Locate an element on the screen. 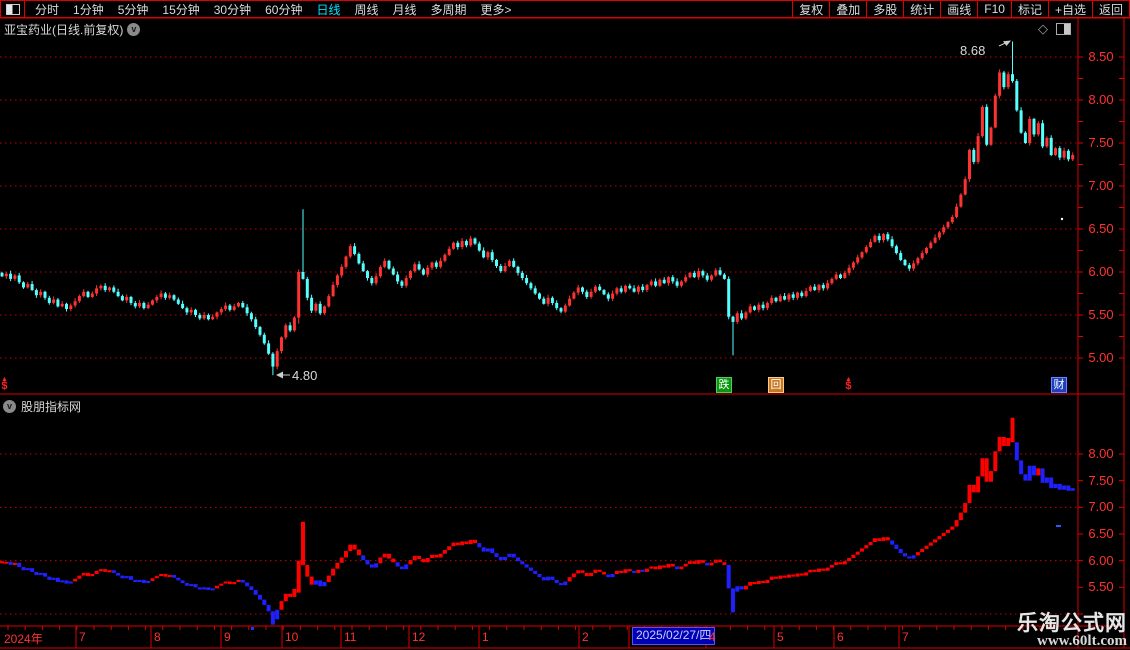  menu-item-0: 分时 is located at coordinates (47, 9).